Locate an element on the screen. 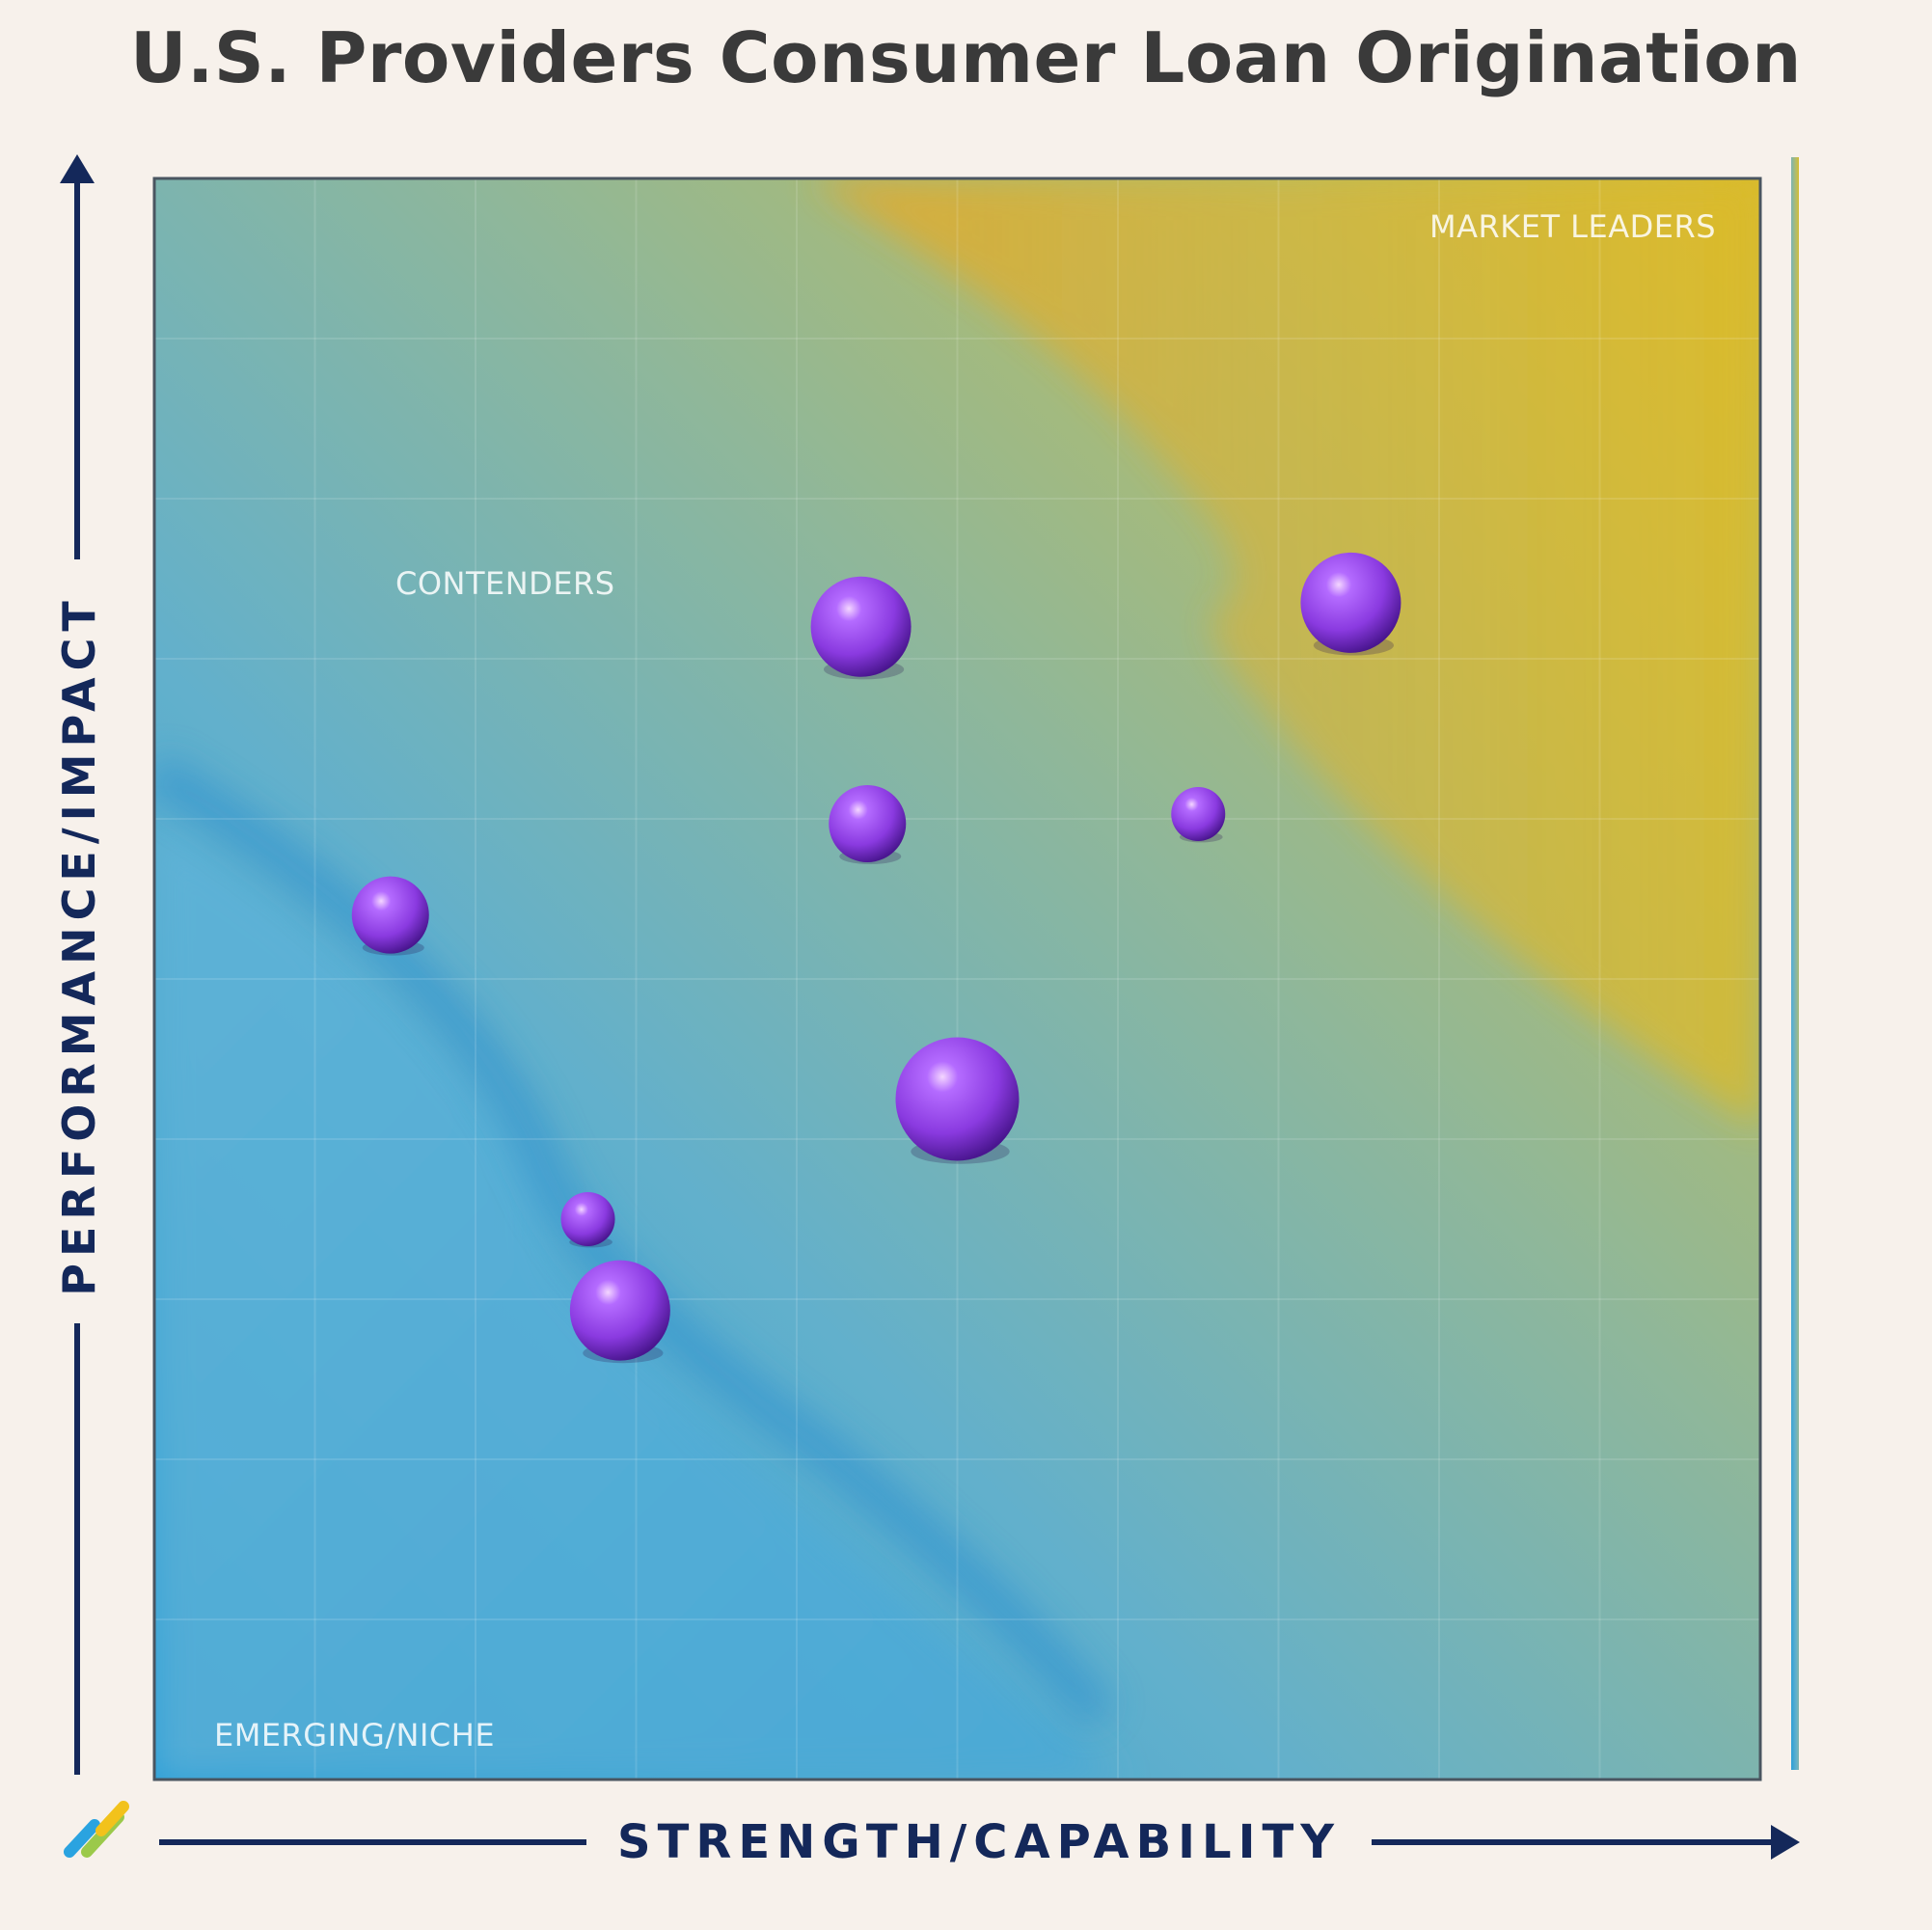 The height and width of the screenshot is (1930, 1932). x-axis-arrow is located at coordinates (979, 1842).